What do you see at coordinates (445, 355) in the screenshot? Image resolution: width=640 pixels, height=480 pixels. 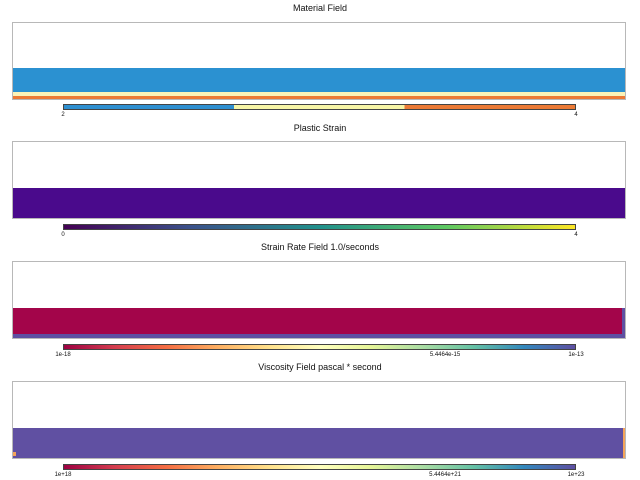 I see `strain-rate-tick-mid: 5.4464e-15` at bounding box center [445, 355].